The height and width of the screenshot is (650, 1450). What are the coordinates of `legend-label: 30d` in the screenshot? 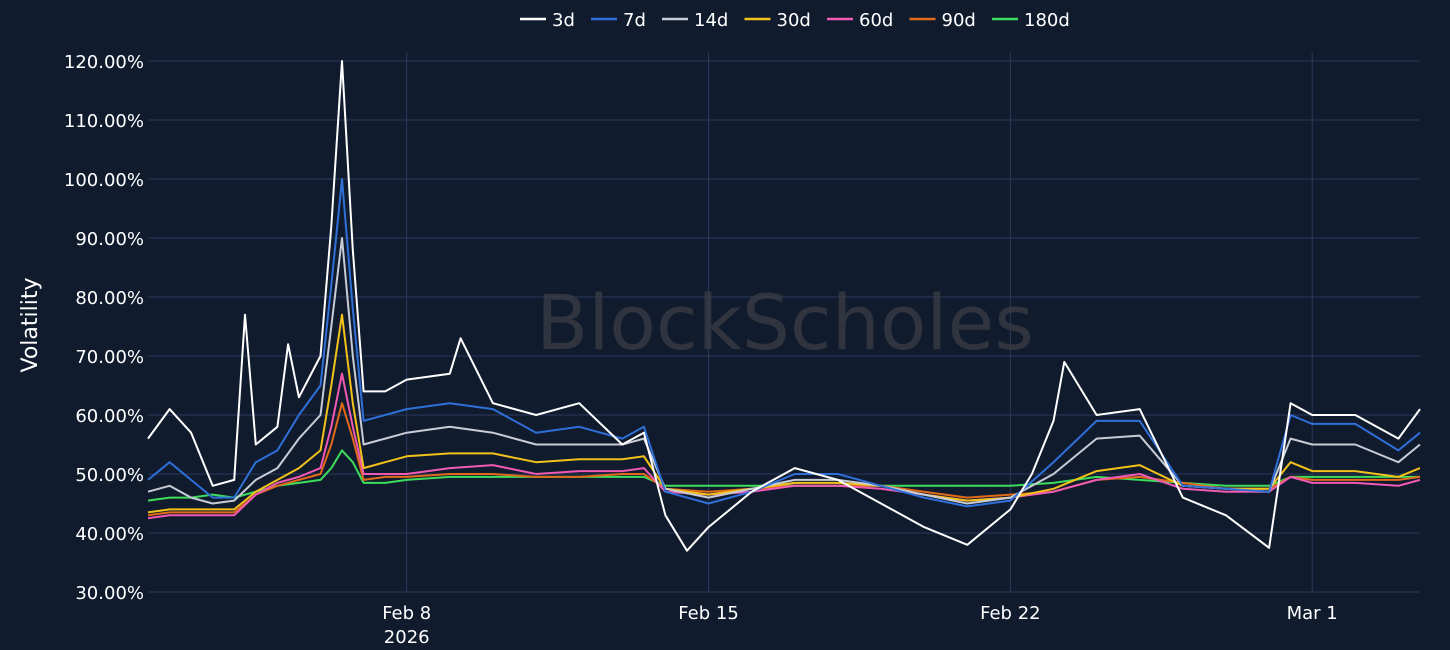 It's located at (794, 20).